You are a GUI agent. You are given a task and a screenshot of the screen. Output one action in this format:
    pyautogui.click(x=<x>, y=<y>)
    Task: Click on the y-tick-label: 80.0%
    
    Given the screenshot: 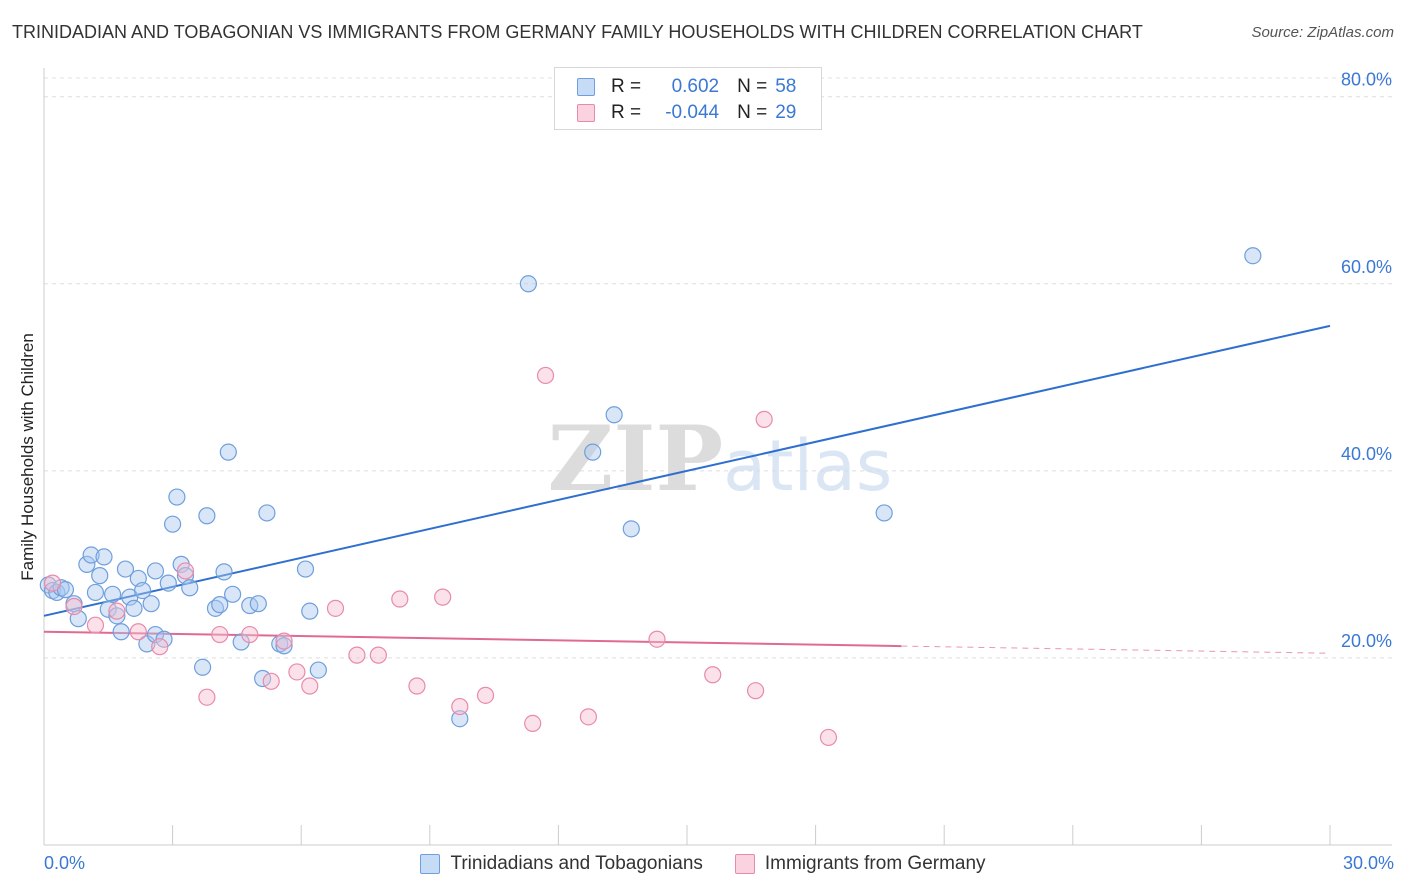 What is the action you would take?
    pyautogui.click(x=1366, y=80)
    